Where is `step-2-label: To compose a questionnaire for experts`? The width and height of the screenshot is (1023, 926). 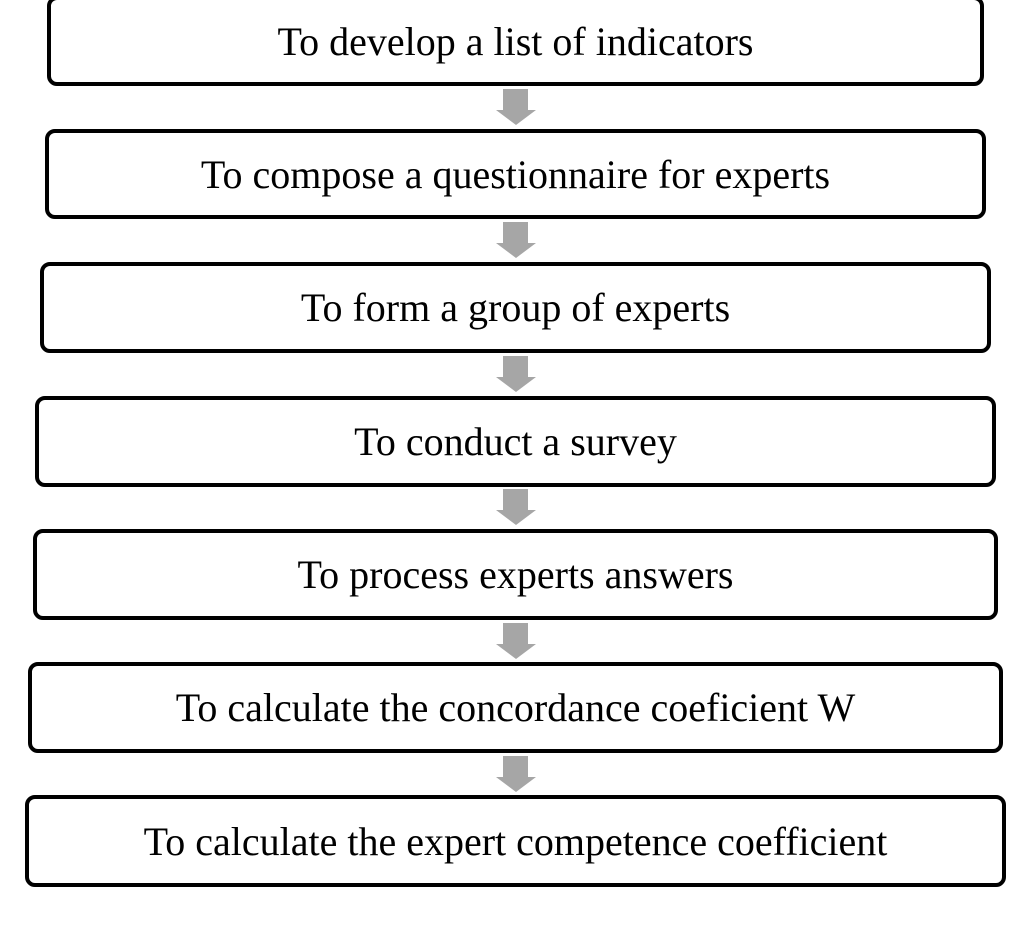 step-2-label: To compose a questionnaire for experts is located at coordinates (515, 174).